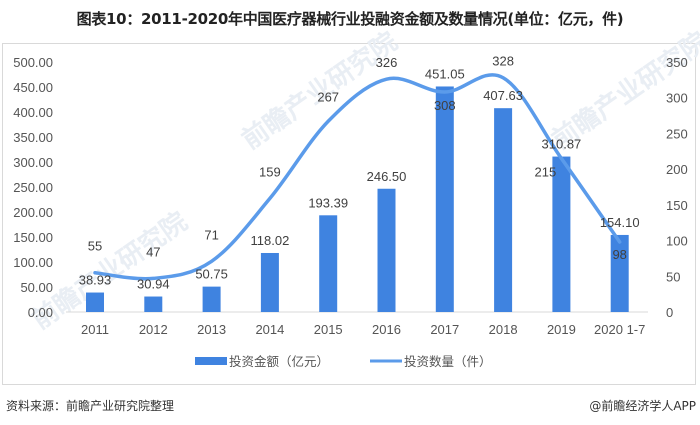  I want to click on line-value-label: 71, so click(211, 234).